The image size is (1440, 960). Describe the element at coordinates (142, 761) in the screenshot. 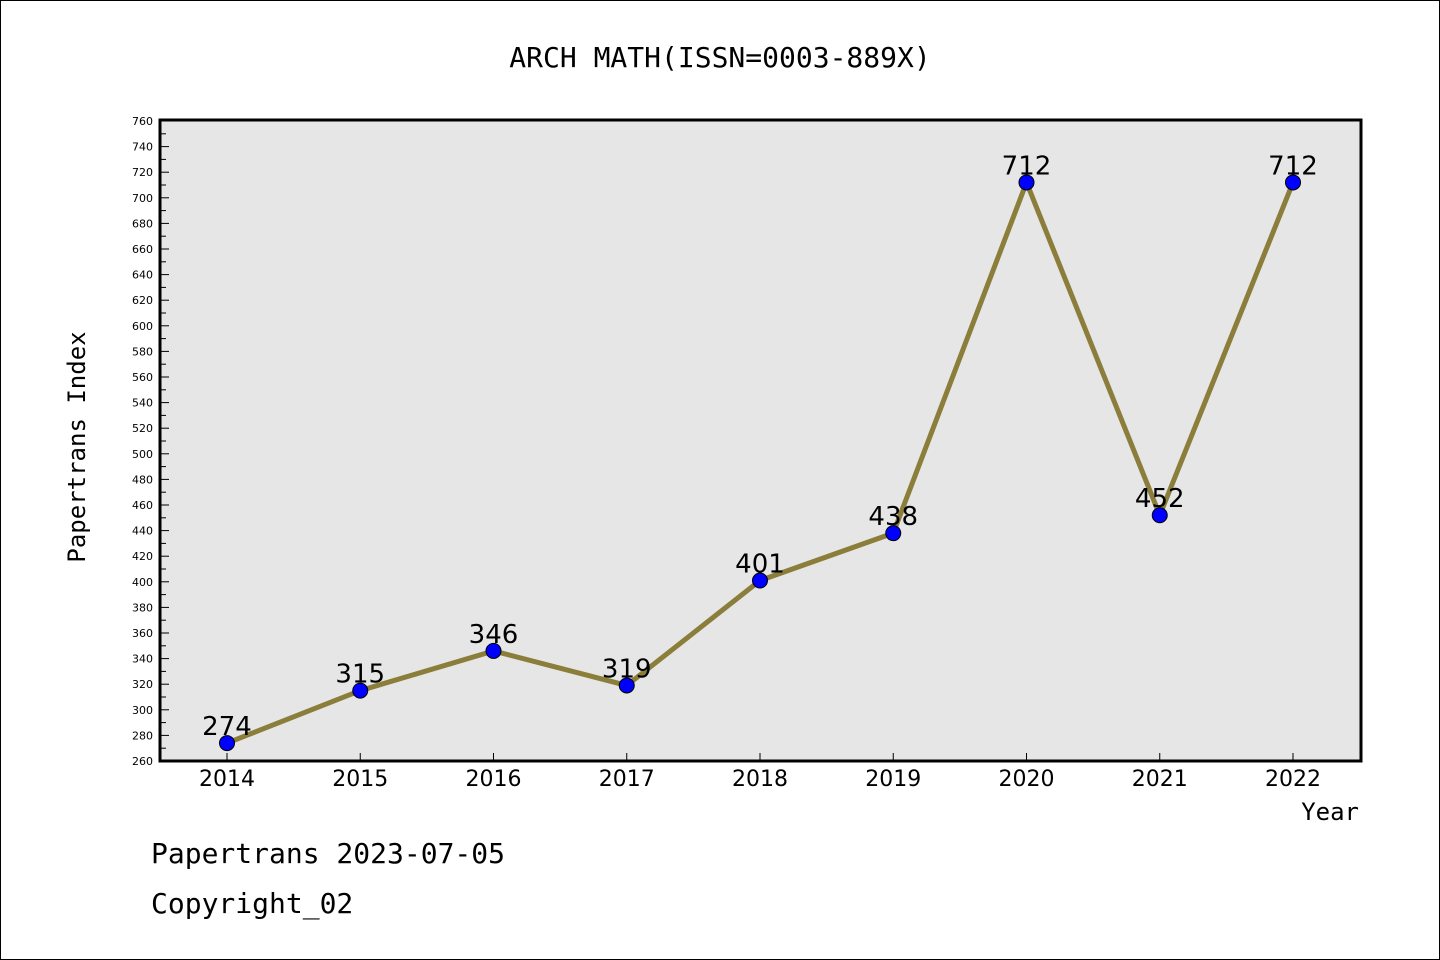

I see `y-tick-label: 260` at that location.